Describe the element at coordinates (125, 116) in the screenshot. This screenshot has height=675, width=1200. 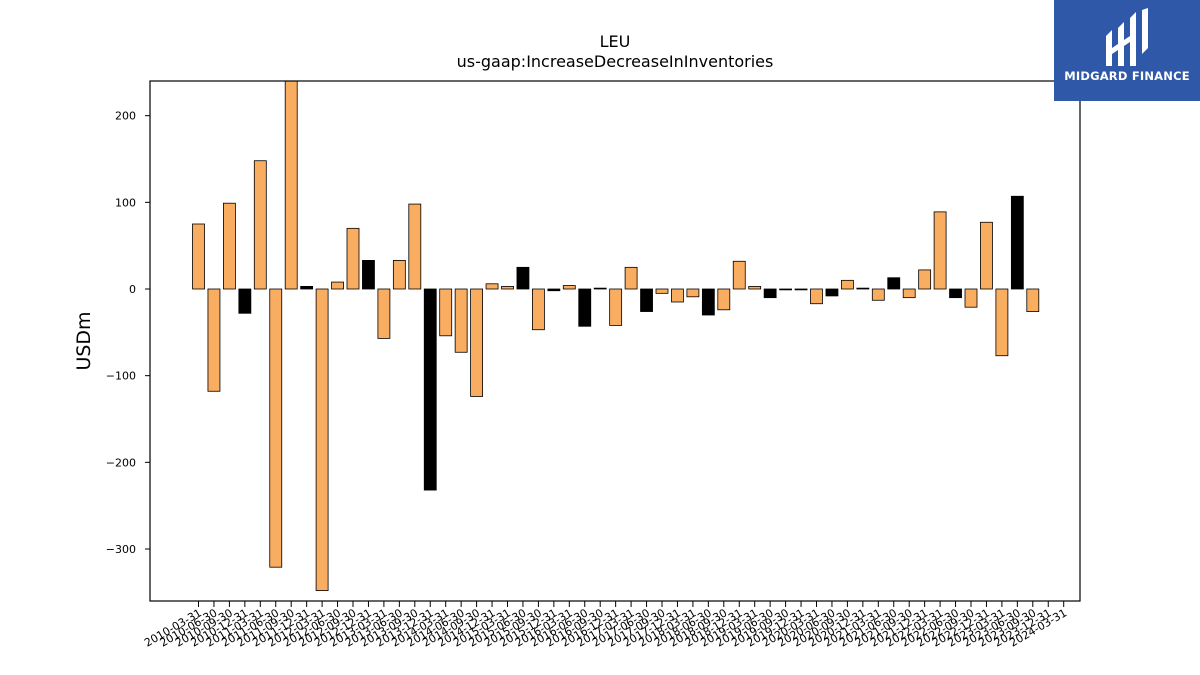
I see `y-tick-label: 200` at that location.